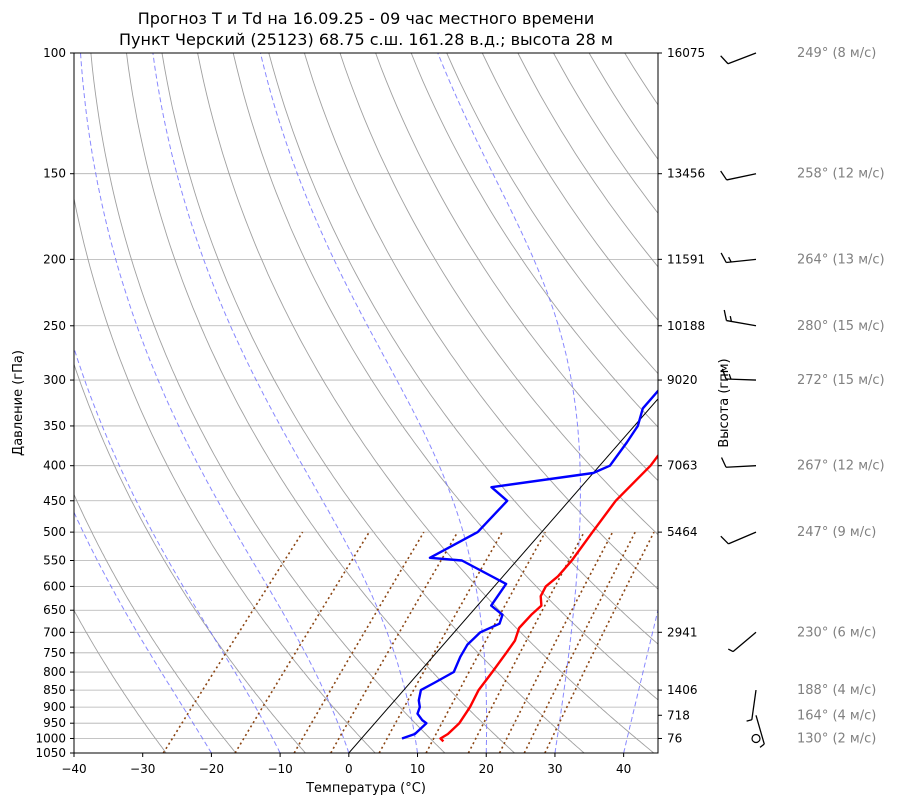 The height and width of the screenshot is (806, 900). I want to click on wind-label: 258° (12 м/с), so click(841, 174).